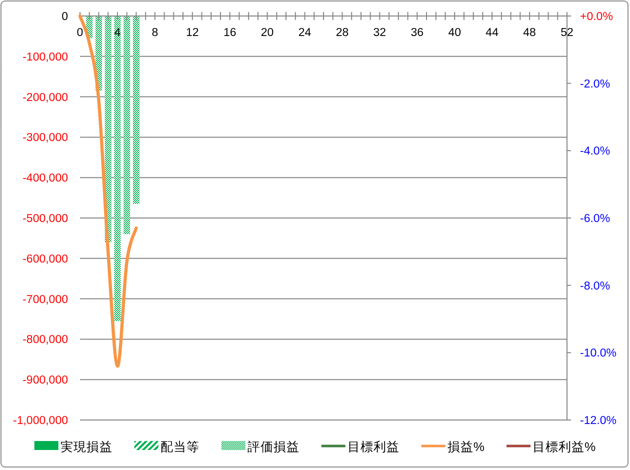  I want to click on x-tick-label: 8, so click(155, 33).